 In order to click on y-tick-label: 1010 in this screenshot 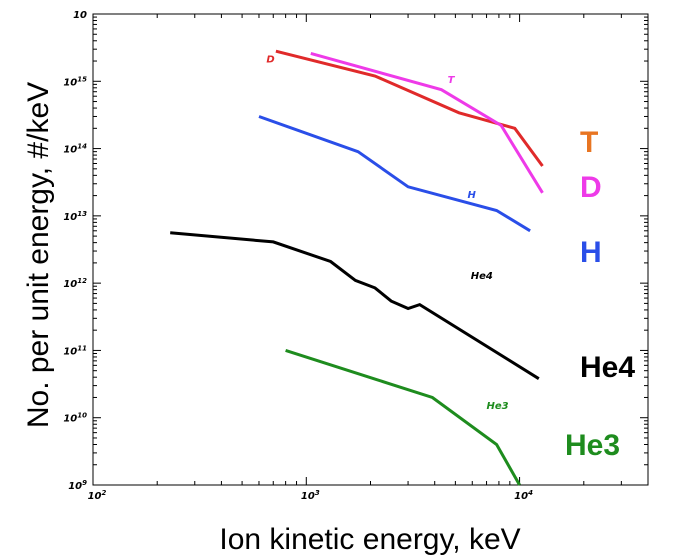, I will do `click(75, 418)`.